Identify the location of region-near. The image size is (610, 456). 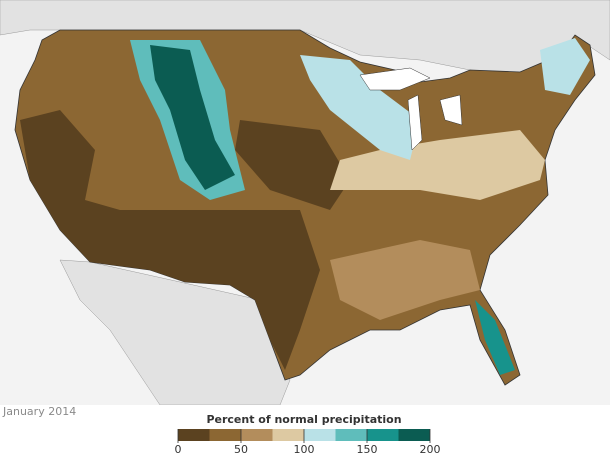
(437, 165).